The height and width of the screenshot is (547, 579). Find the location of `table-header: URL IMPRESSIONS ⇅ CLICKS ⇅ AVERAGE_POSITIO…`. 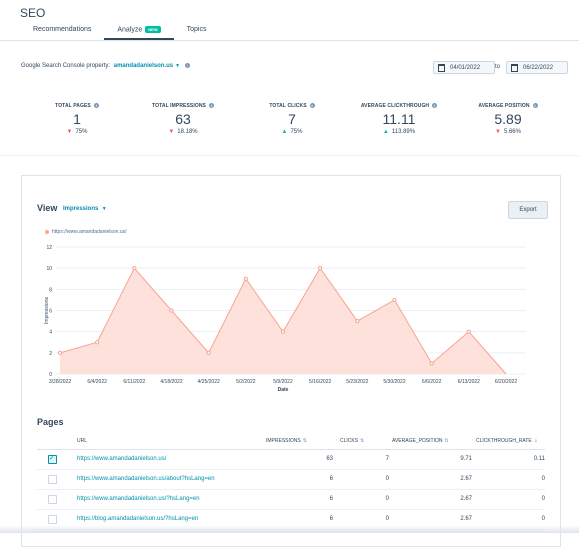

table-header: URL IMPRESSIONS ⇅ CLICKS ⇅ AVERAGE_POSITIO… is located at coordinates (291, 441).